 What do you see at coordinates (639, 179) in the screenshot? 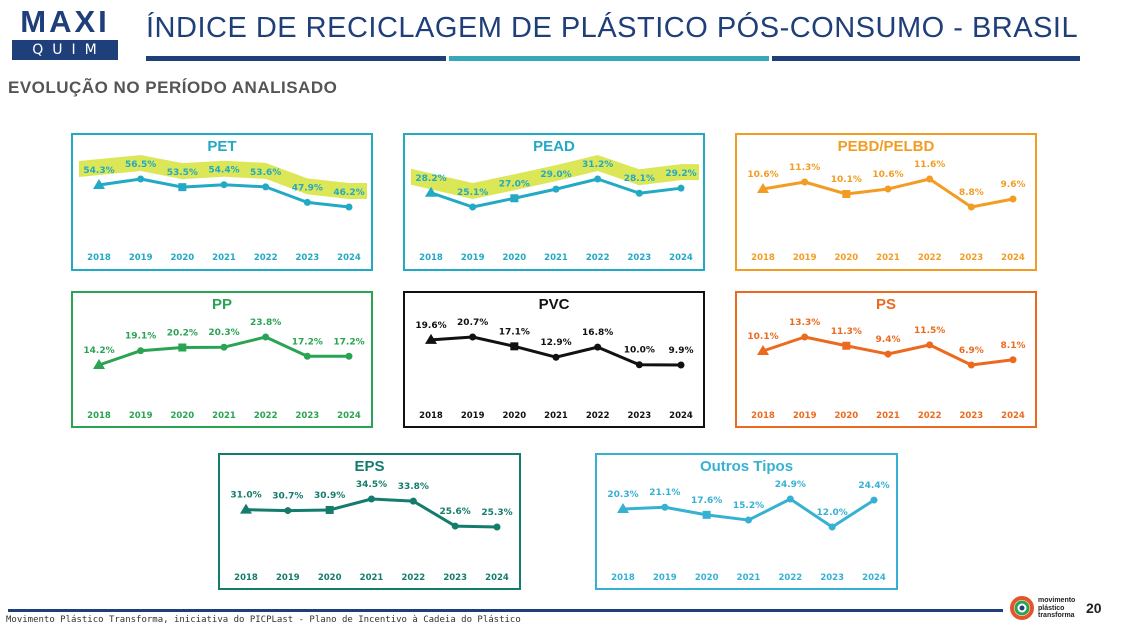
I see `data-label: 28.1%` at bounding box center [639, 179].